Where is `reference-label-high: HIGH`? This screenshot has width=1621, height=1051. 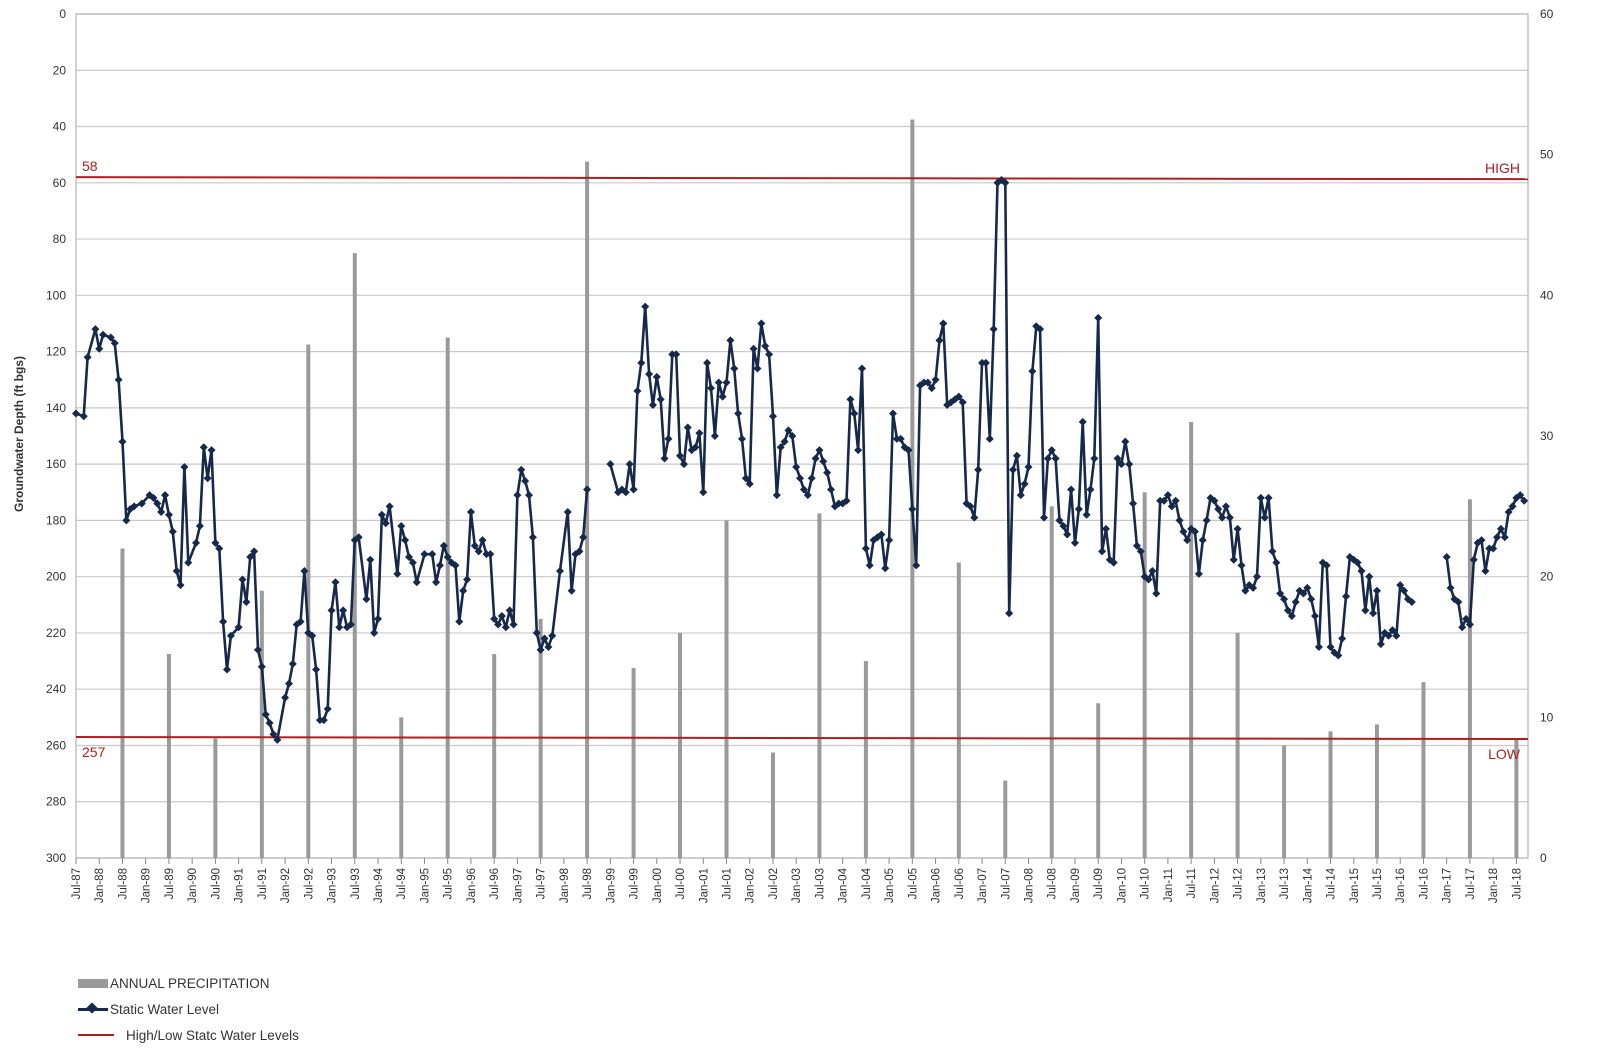
reference-label-high: HIGH is located at coordinates (1502, 168).